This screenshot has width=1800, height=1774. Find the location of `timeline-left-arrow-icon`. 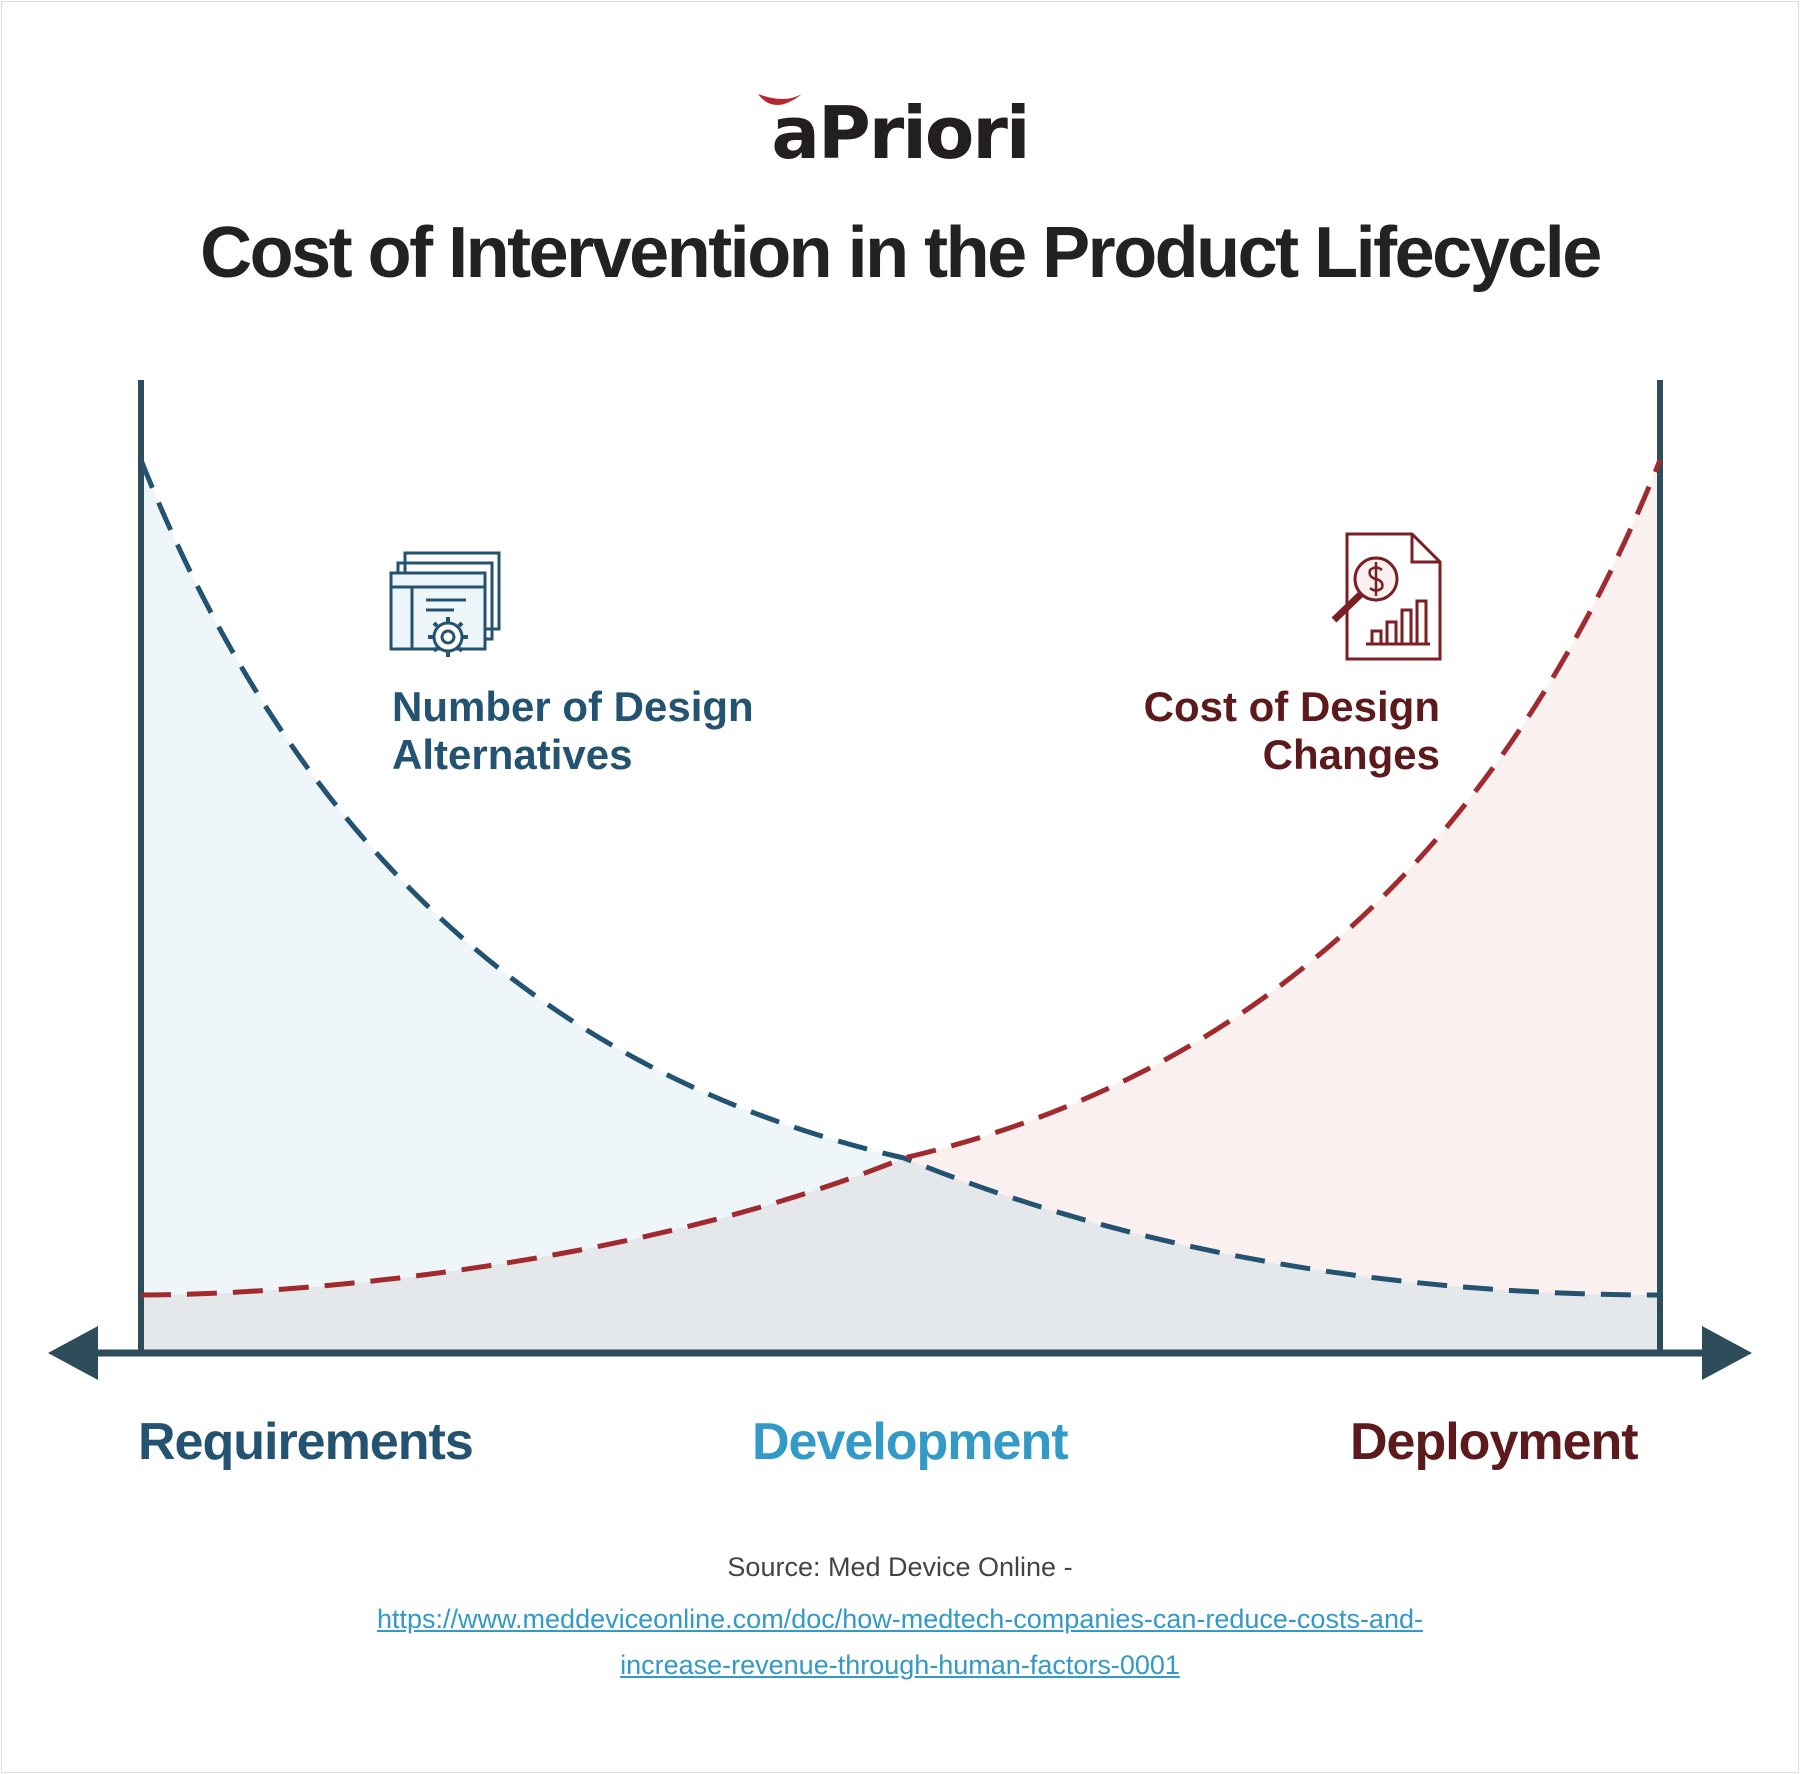

timeline-left-arrow-icon is located at coordinates (73, 1353).